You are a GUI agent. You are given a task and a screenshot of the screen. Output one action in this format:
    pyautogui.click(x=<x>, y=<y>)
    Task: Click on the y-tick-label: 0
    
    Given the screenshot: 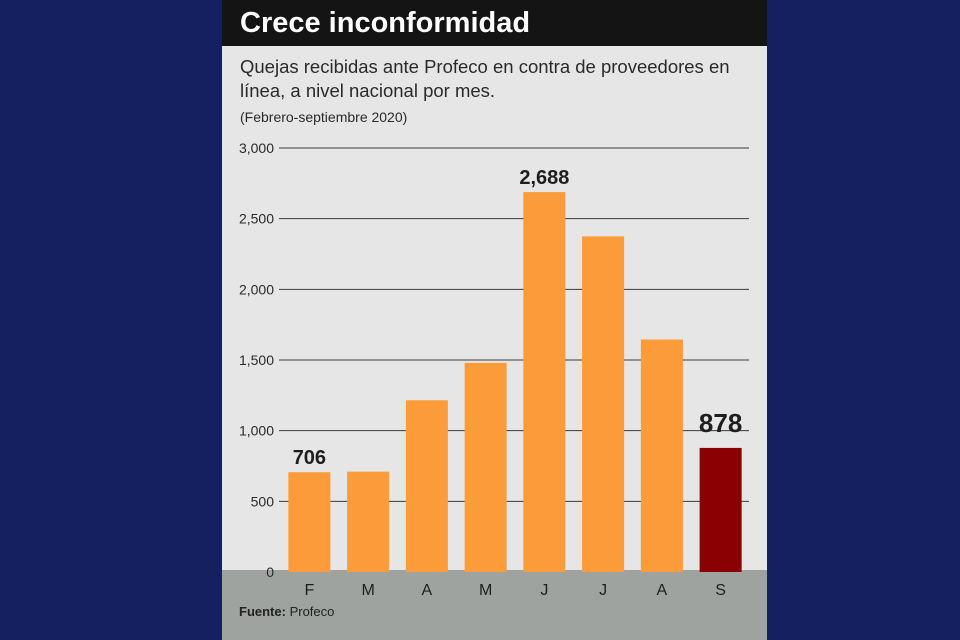 What is the action you would take?
    pyautogui.click(x=270, y=572)
    